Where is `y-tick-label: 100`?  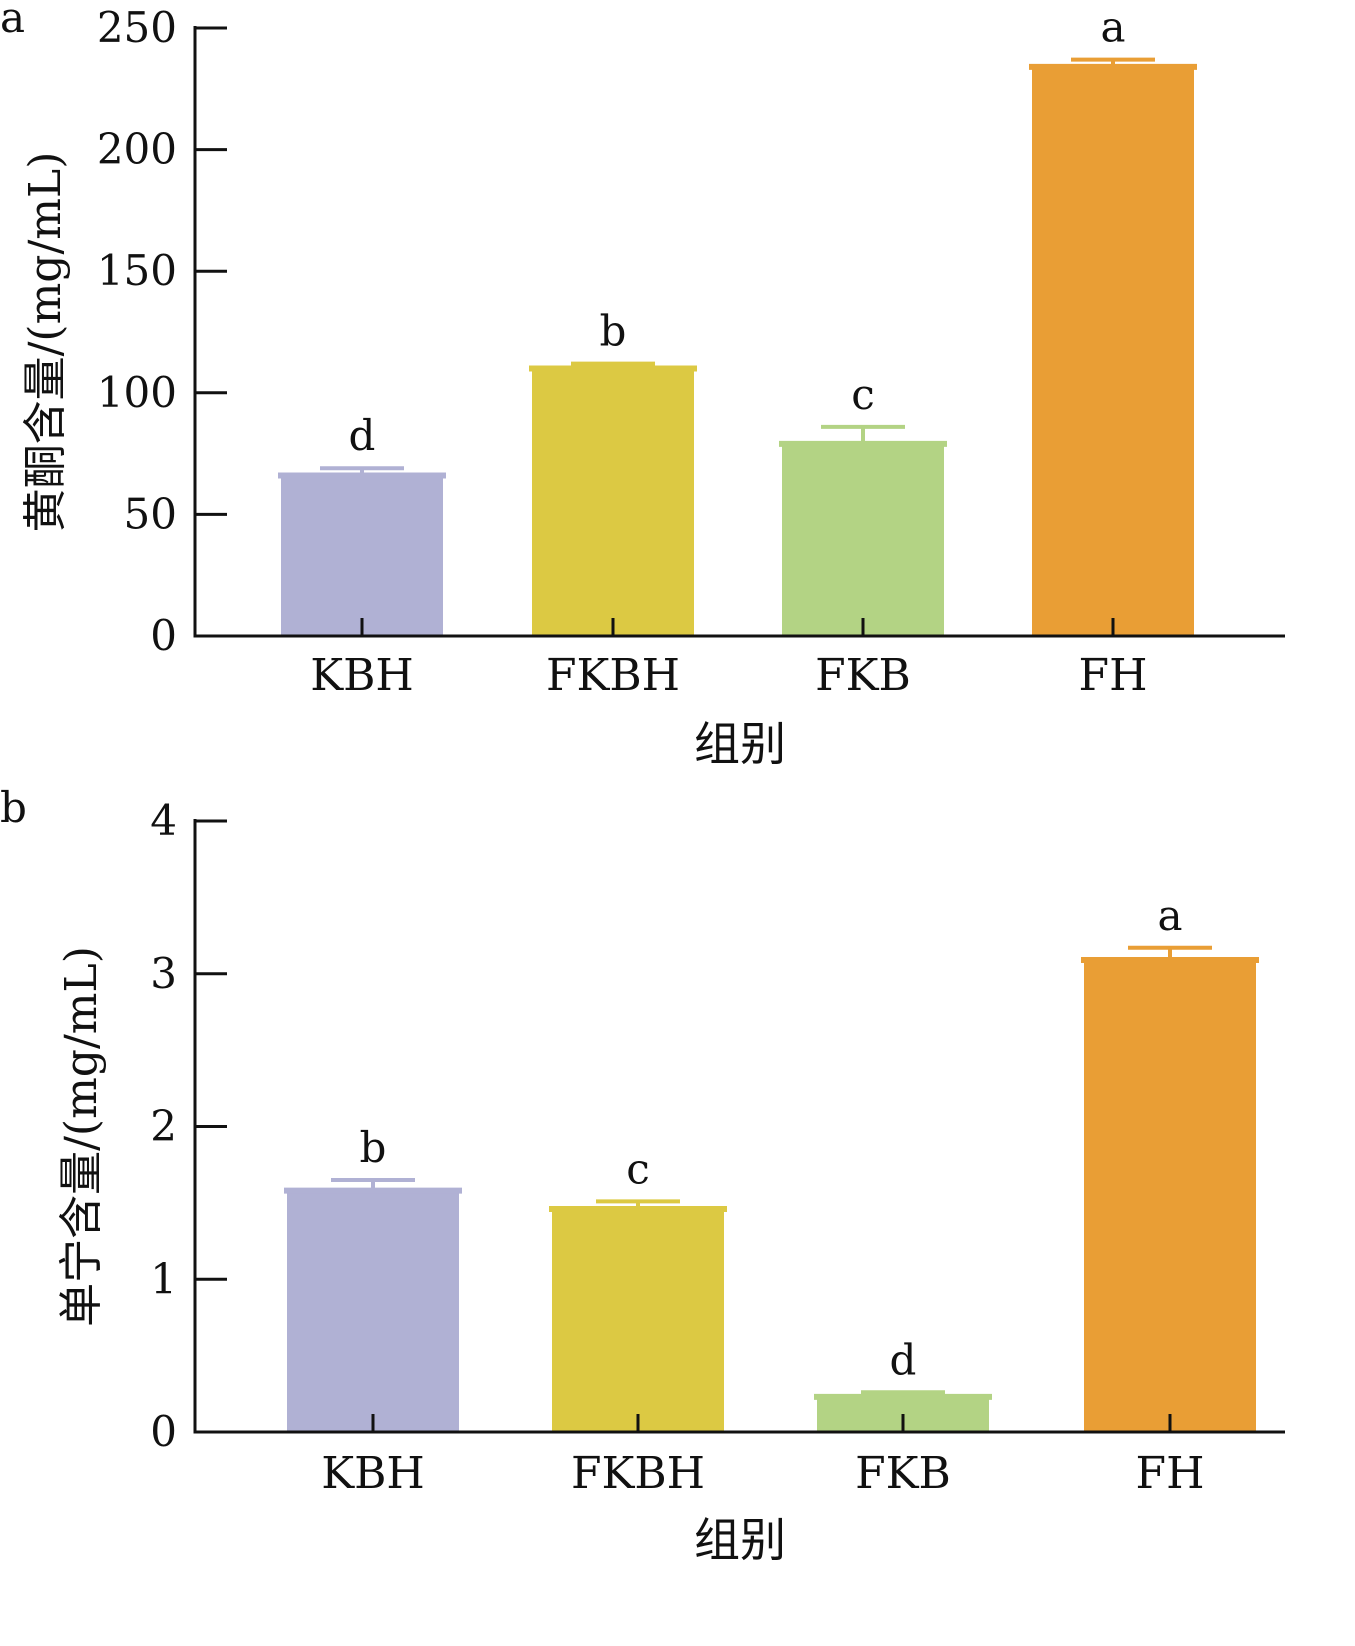
y-tick-label: 100 is located at coordinates (137, 392).